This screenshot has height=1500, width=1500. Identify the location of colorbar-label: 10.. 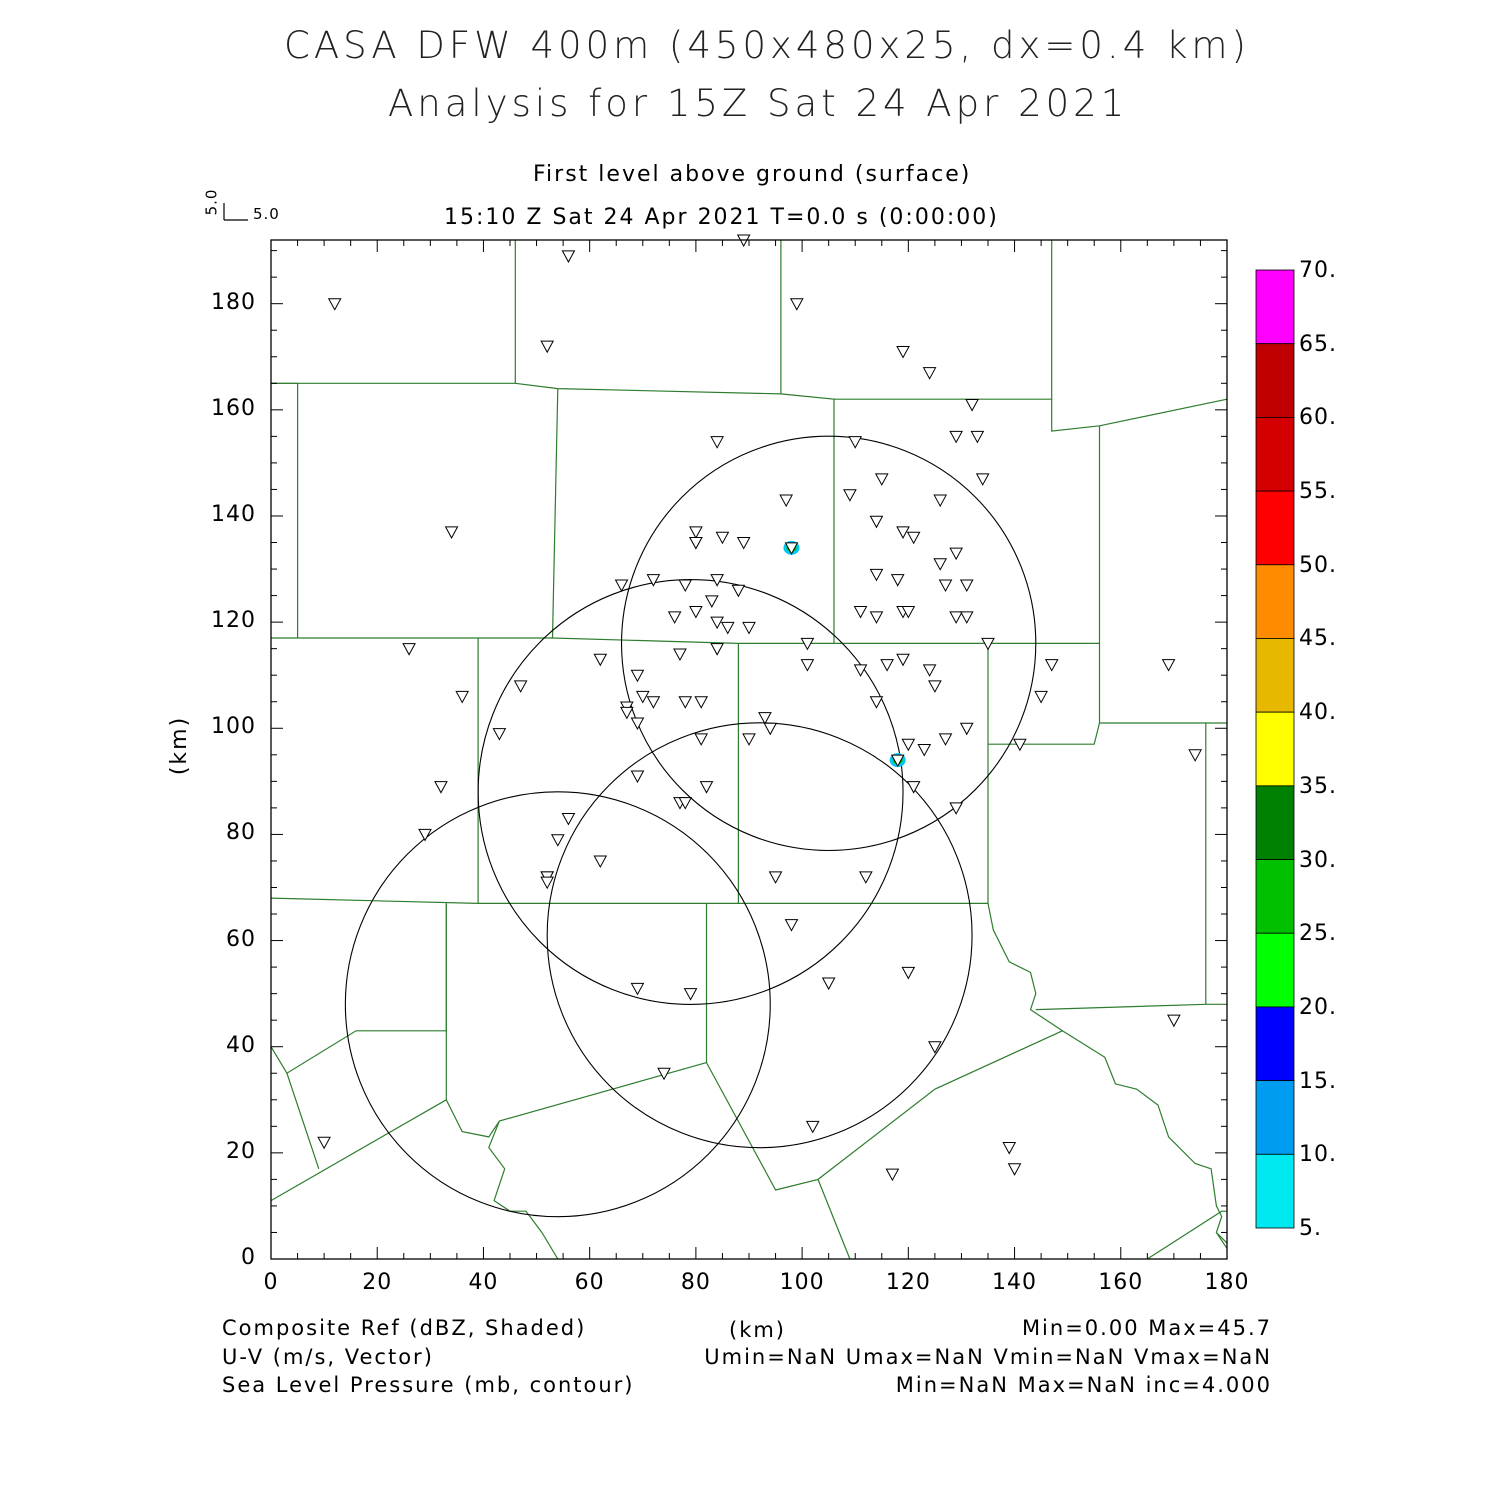
(1318, 1155).